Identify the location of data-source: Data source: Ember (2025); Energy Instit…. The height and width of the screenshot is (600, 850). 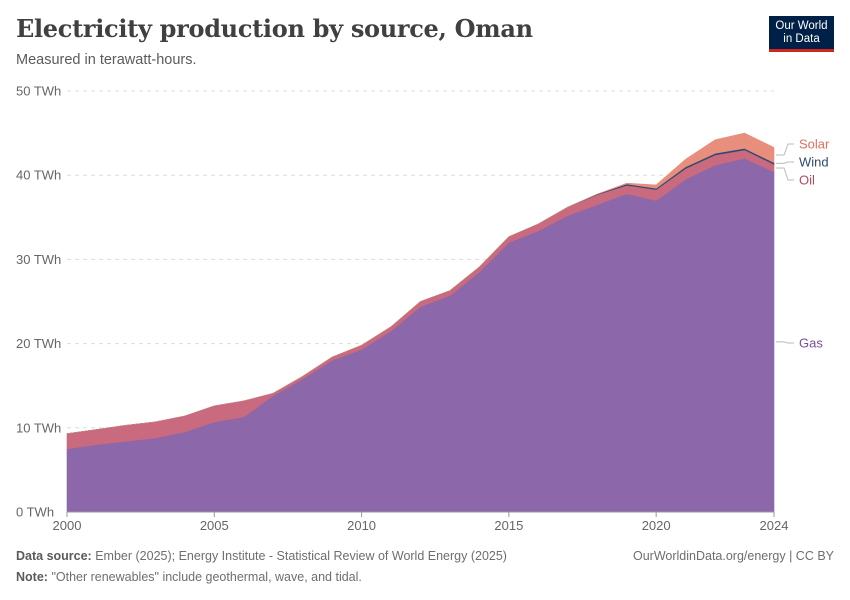
(261, 556).